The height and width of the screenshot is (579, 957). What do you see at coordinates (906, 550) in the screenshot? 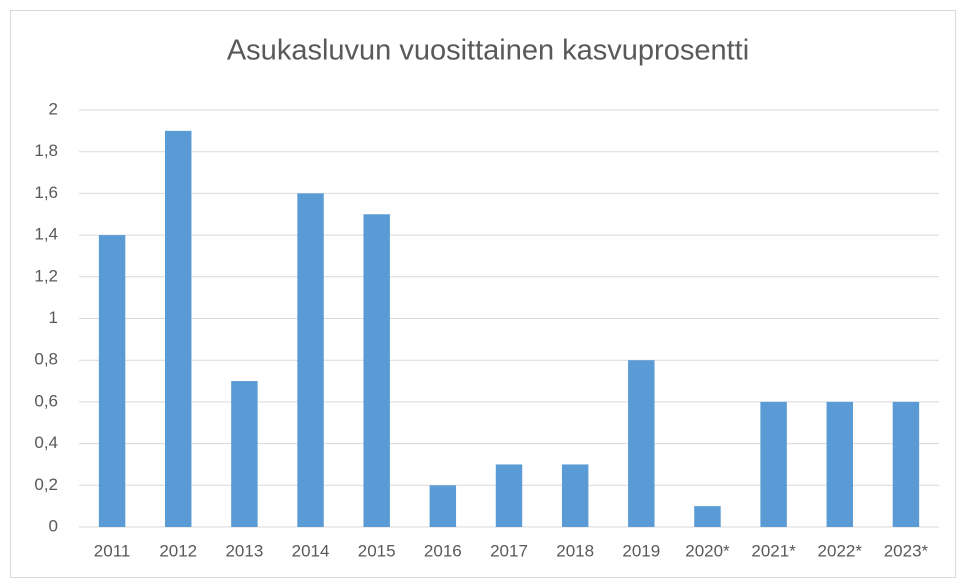
I see `x-tick-label: 2023*` at bounding box center [906, 550].